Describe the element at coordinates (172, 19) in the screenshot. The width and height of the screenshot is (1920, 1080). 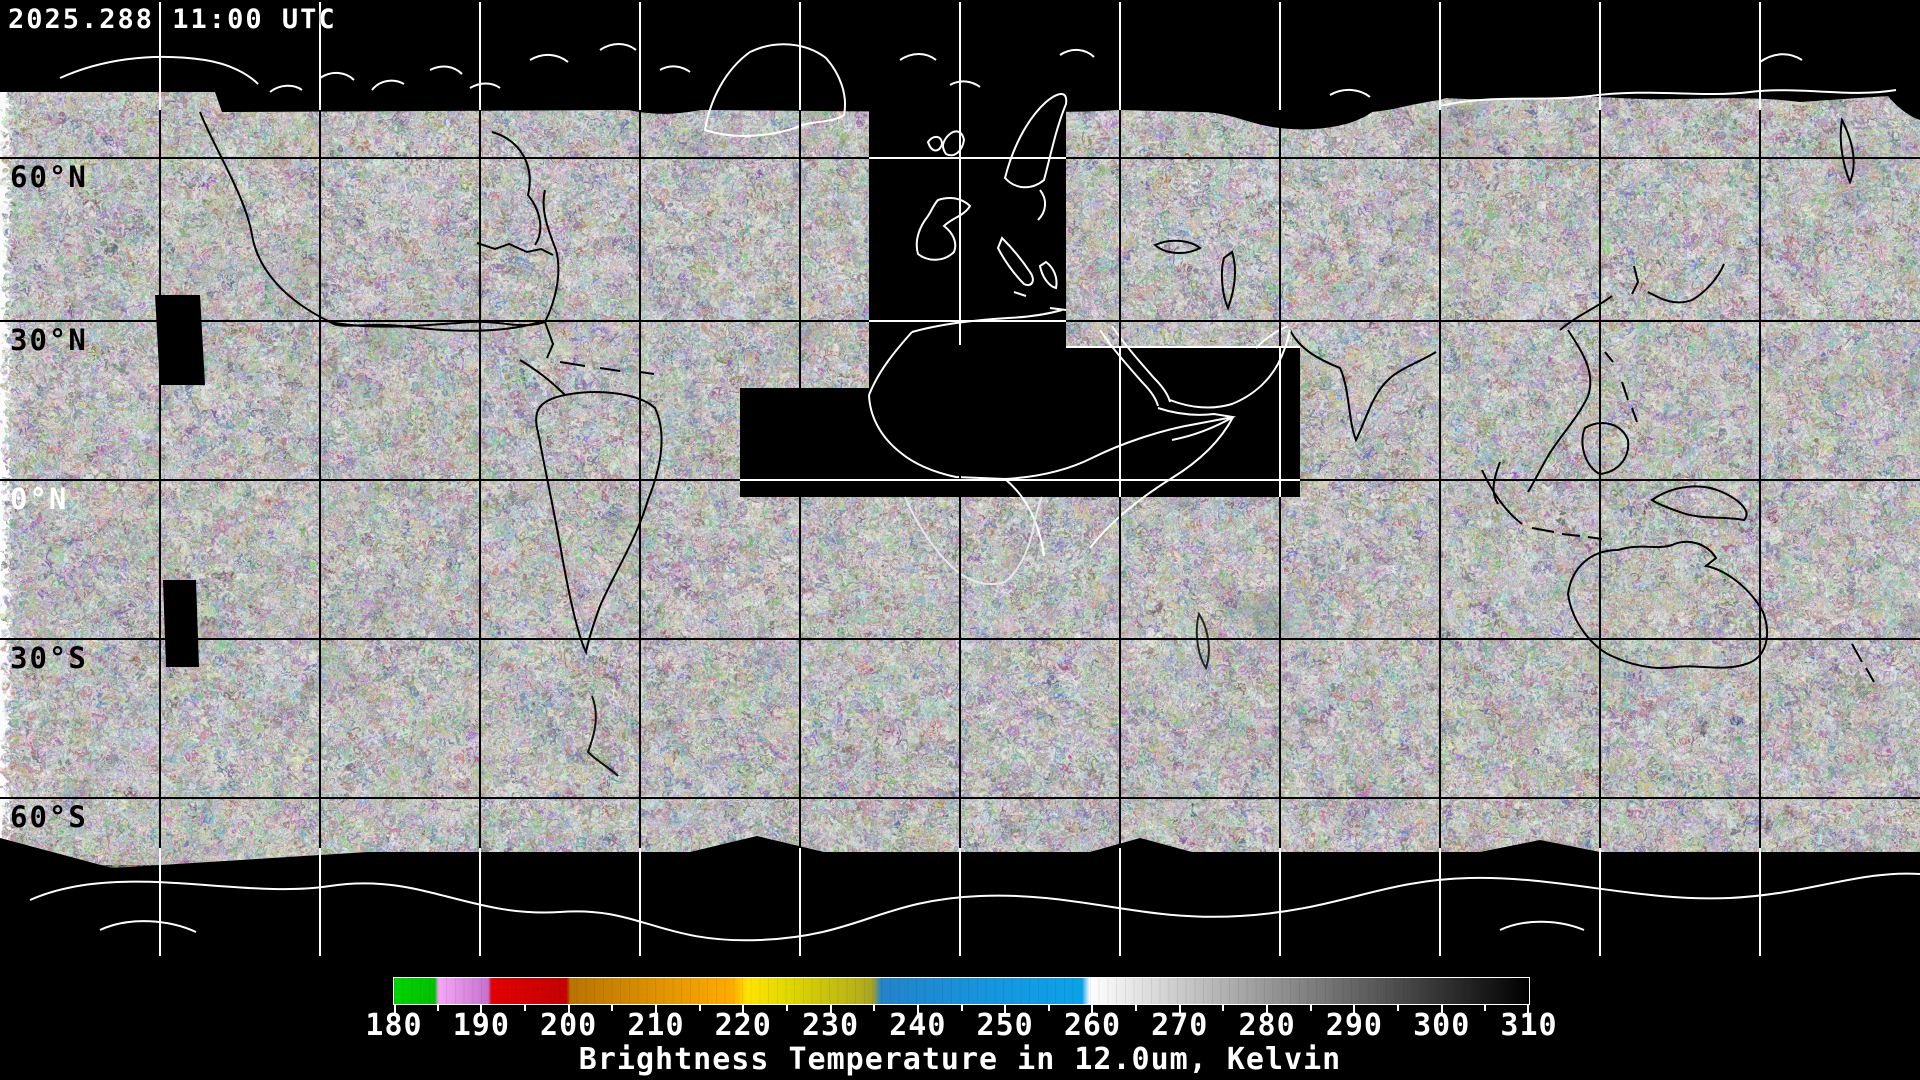
I see `timestamp-label: 2025.288 11:00 UTC` at that location.